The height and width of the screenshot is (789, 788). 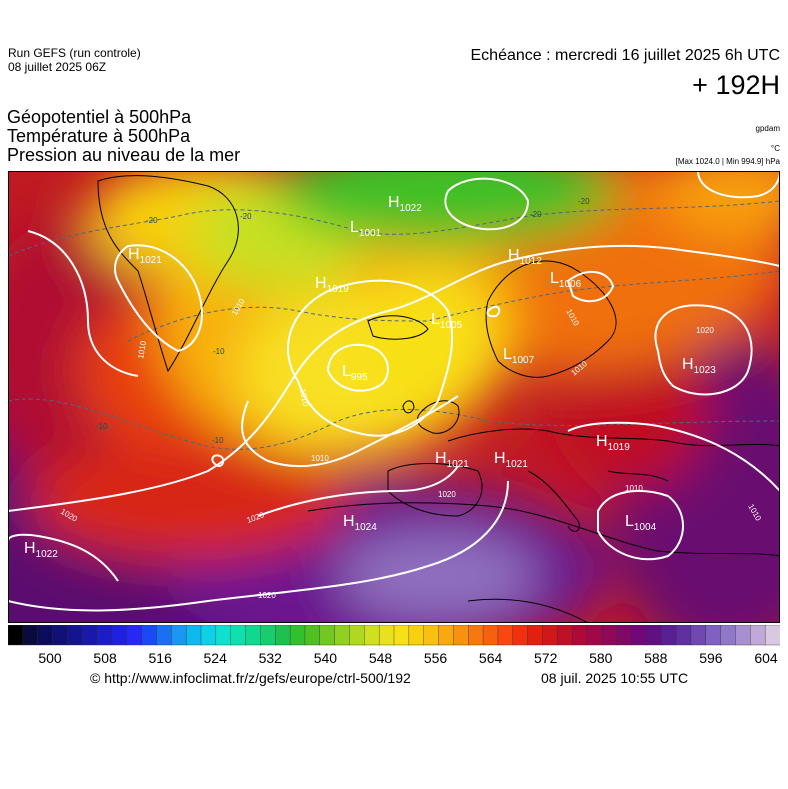 What do you see at coordinates (566, 280) in the screenshot?
I see `pressure-center-label: L1006` at bounding box center [566, 280].